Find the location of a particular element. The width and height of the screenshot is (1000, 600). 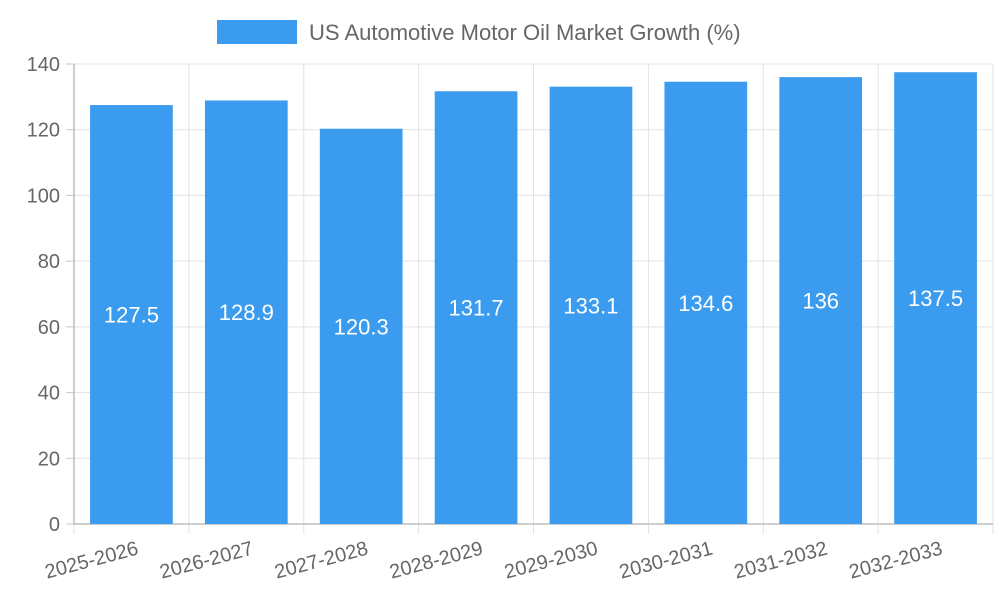

bar-value-label: 134.6 is located at coordinates (705, 303).